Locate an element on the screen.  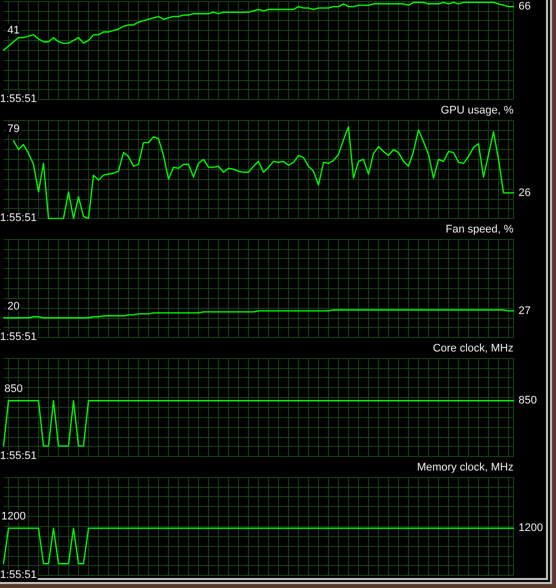
data-label: 41 is located at coordinates (13, 30).